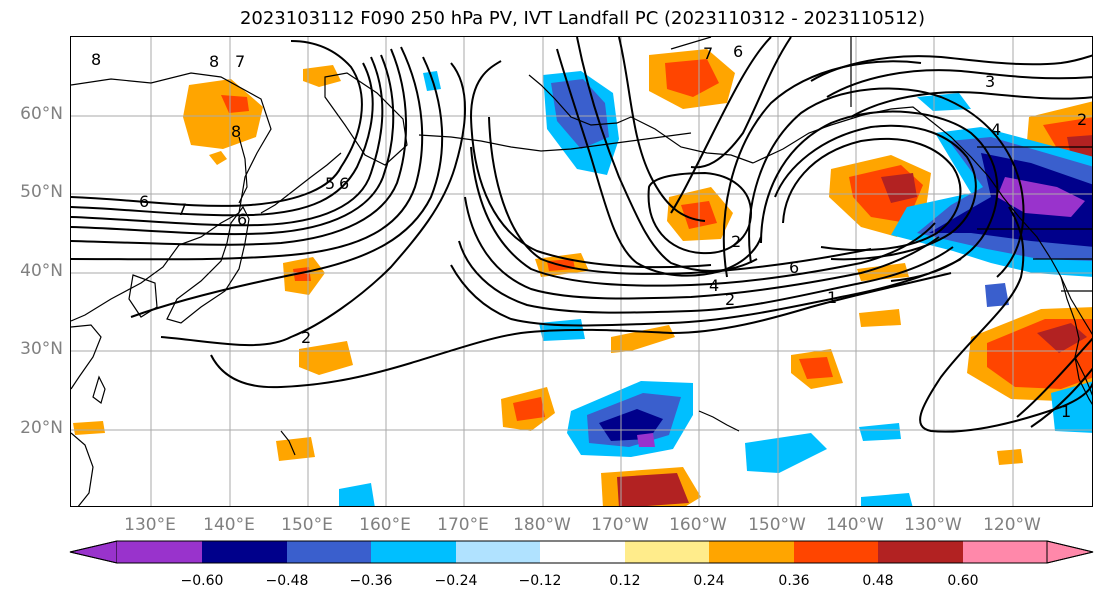 Image resolution: width=1105 pixels, height=601 pixels. I want to click on japan-islands, so click(208, 264).